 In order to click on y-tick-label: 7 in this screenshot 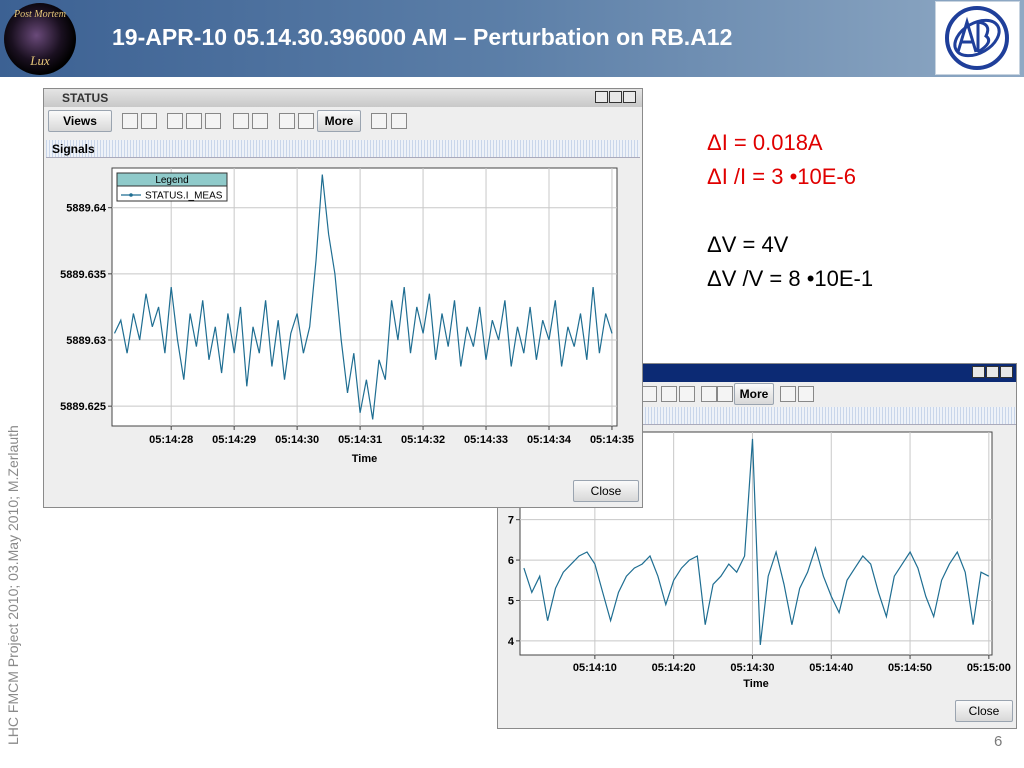, I will do `click(511, 521)`.